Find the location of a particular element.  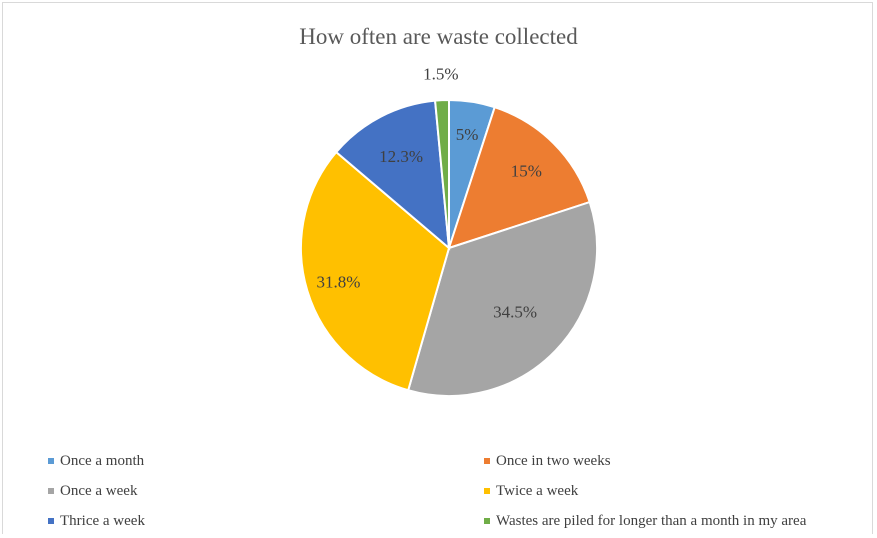

pie-slice-thrice-a-week is located at coordinates (392, 175).